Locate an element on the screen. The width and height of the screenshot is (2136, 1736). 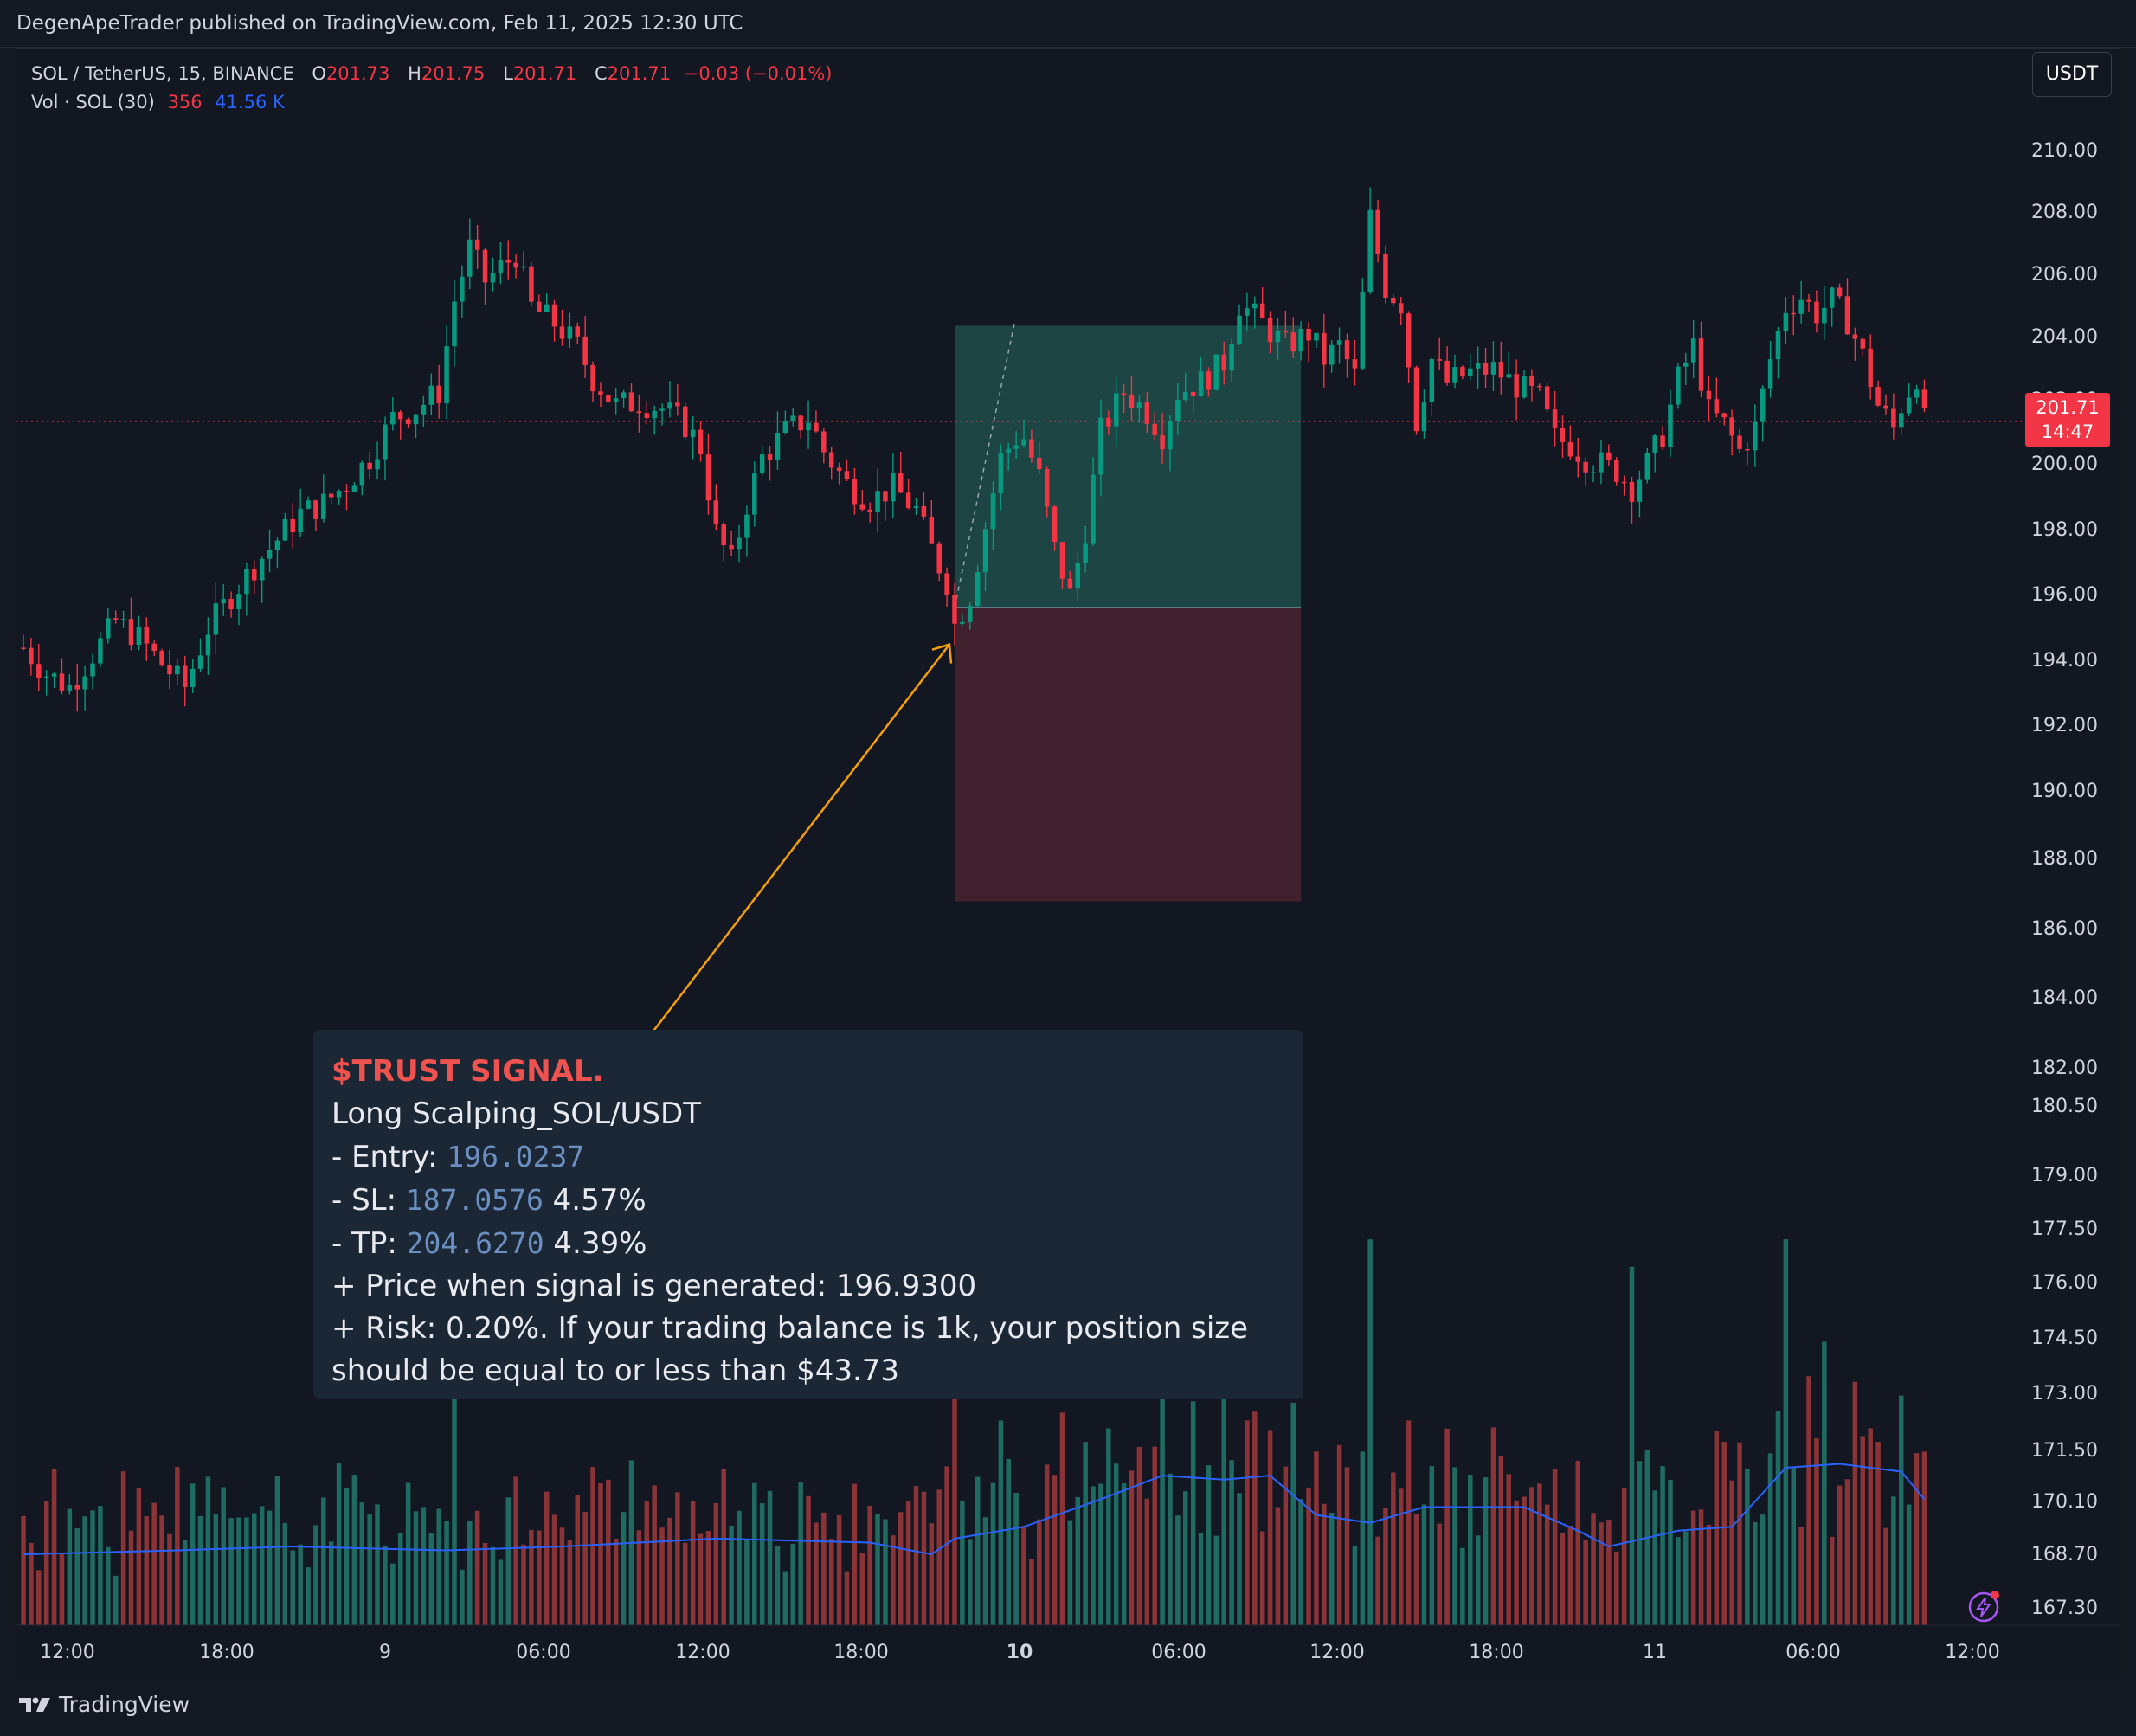
tradingview-brand: TradingView is located at coordinates (104, 1704).